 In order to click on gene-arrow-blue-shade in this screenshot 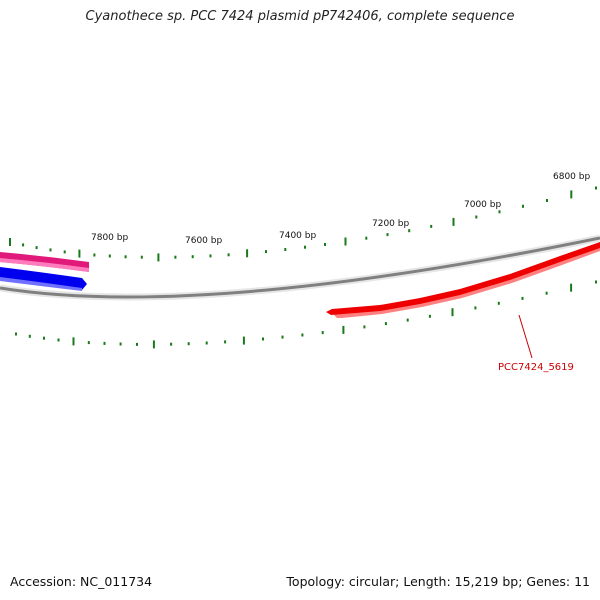, I will do `click(41, 284)`.